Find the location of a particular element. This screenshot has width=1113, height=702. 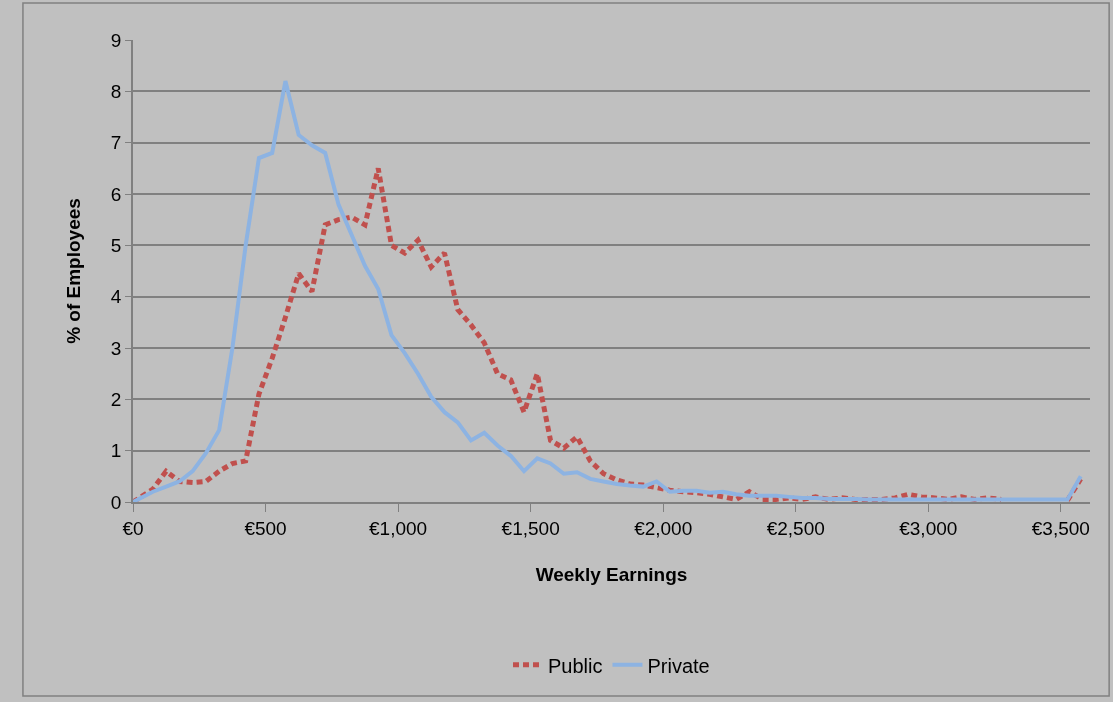

x-tick-label: €1,000 is located at coordinates (398, 528).